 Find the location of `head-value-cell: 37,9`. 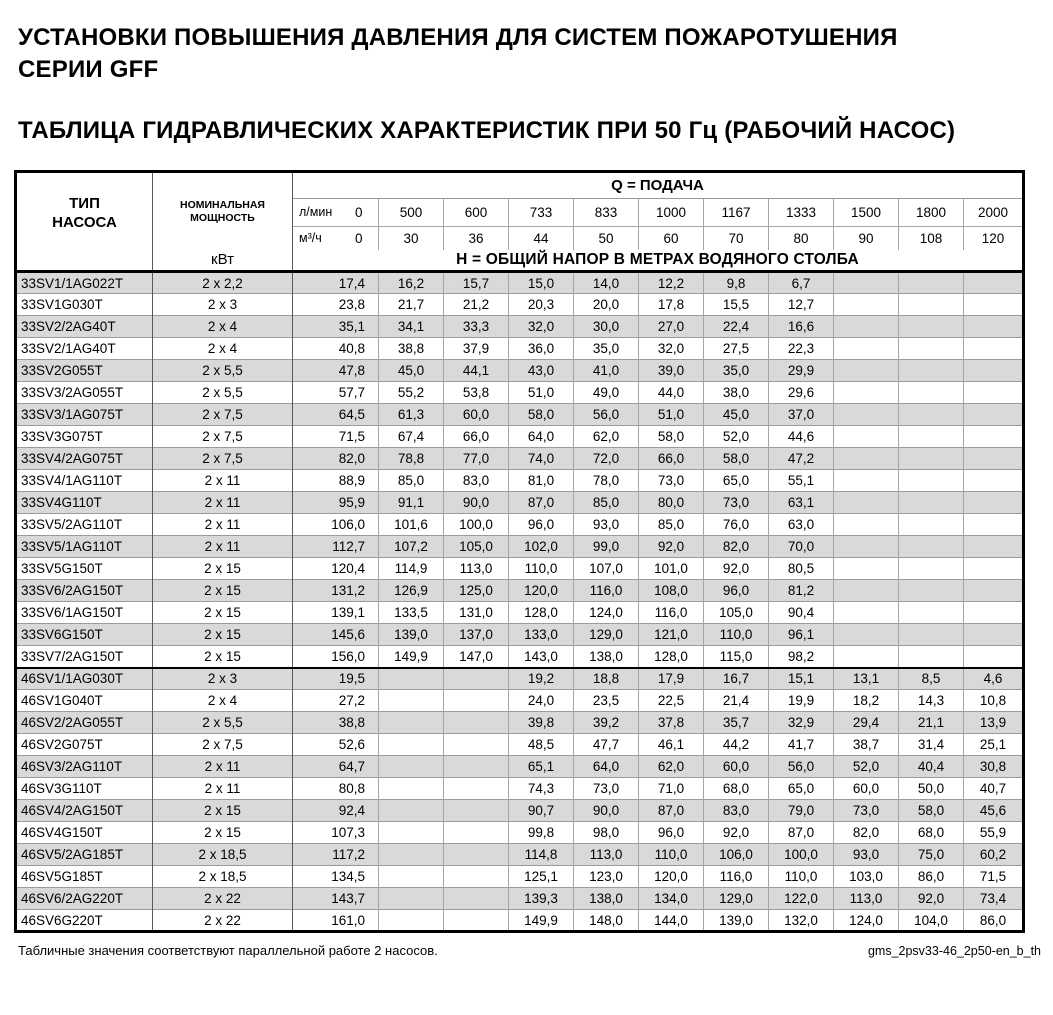

head-value-cell: 37,9 is located at coordinates (476, 348).